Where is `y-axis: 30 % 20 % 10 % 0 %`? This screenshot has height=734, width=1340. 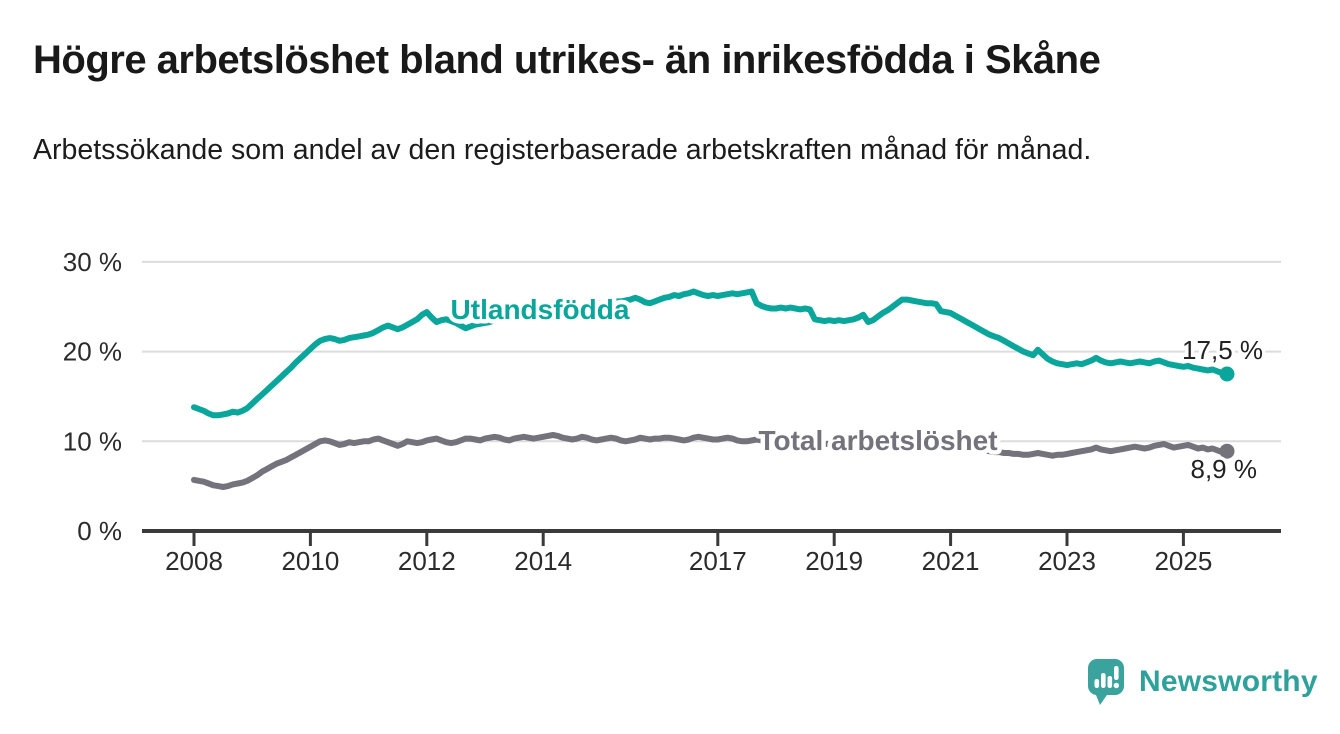
y-axis: 30 % 20 % 10 % 0 % is located at coordinates (92, 396).